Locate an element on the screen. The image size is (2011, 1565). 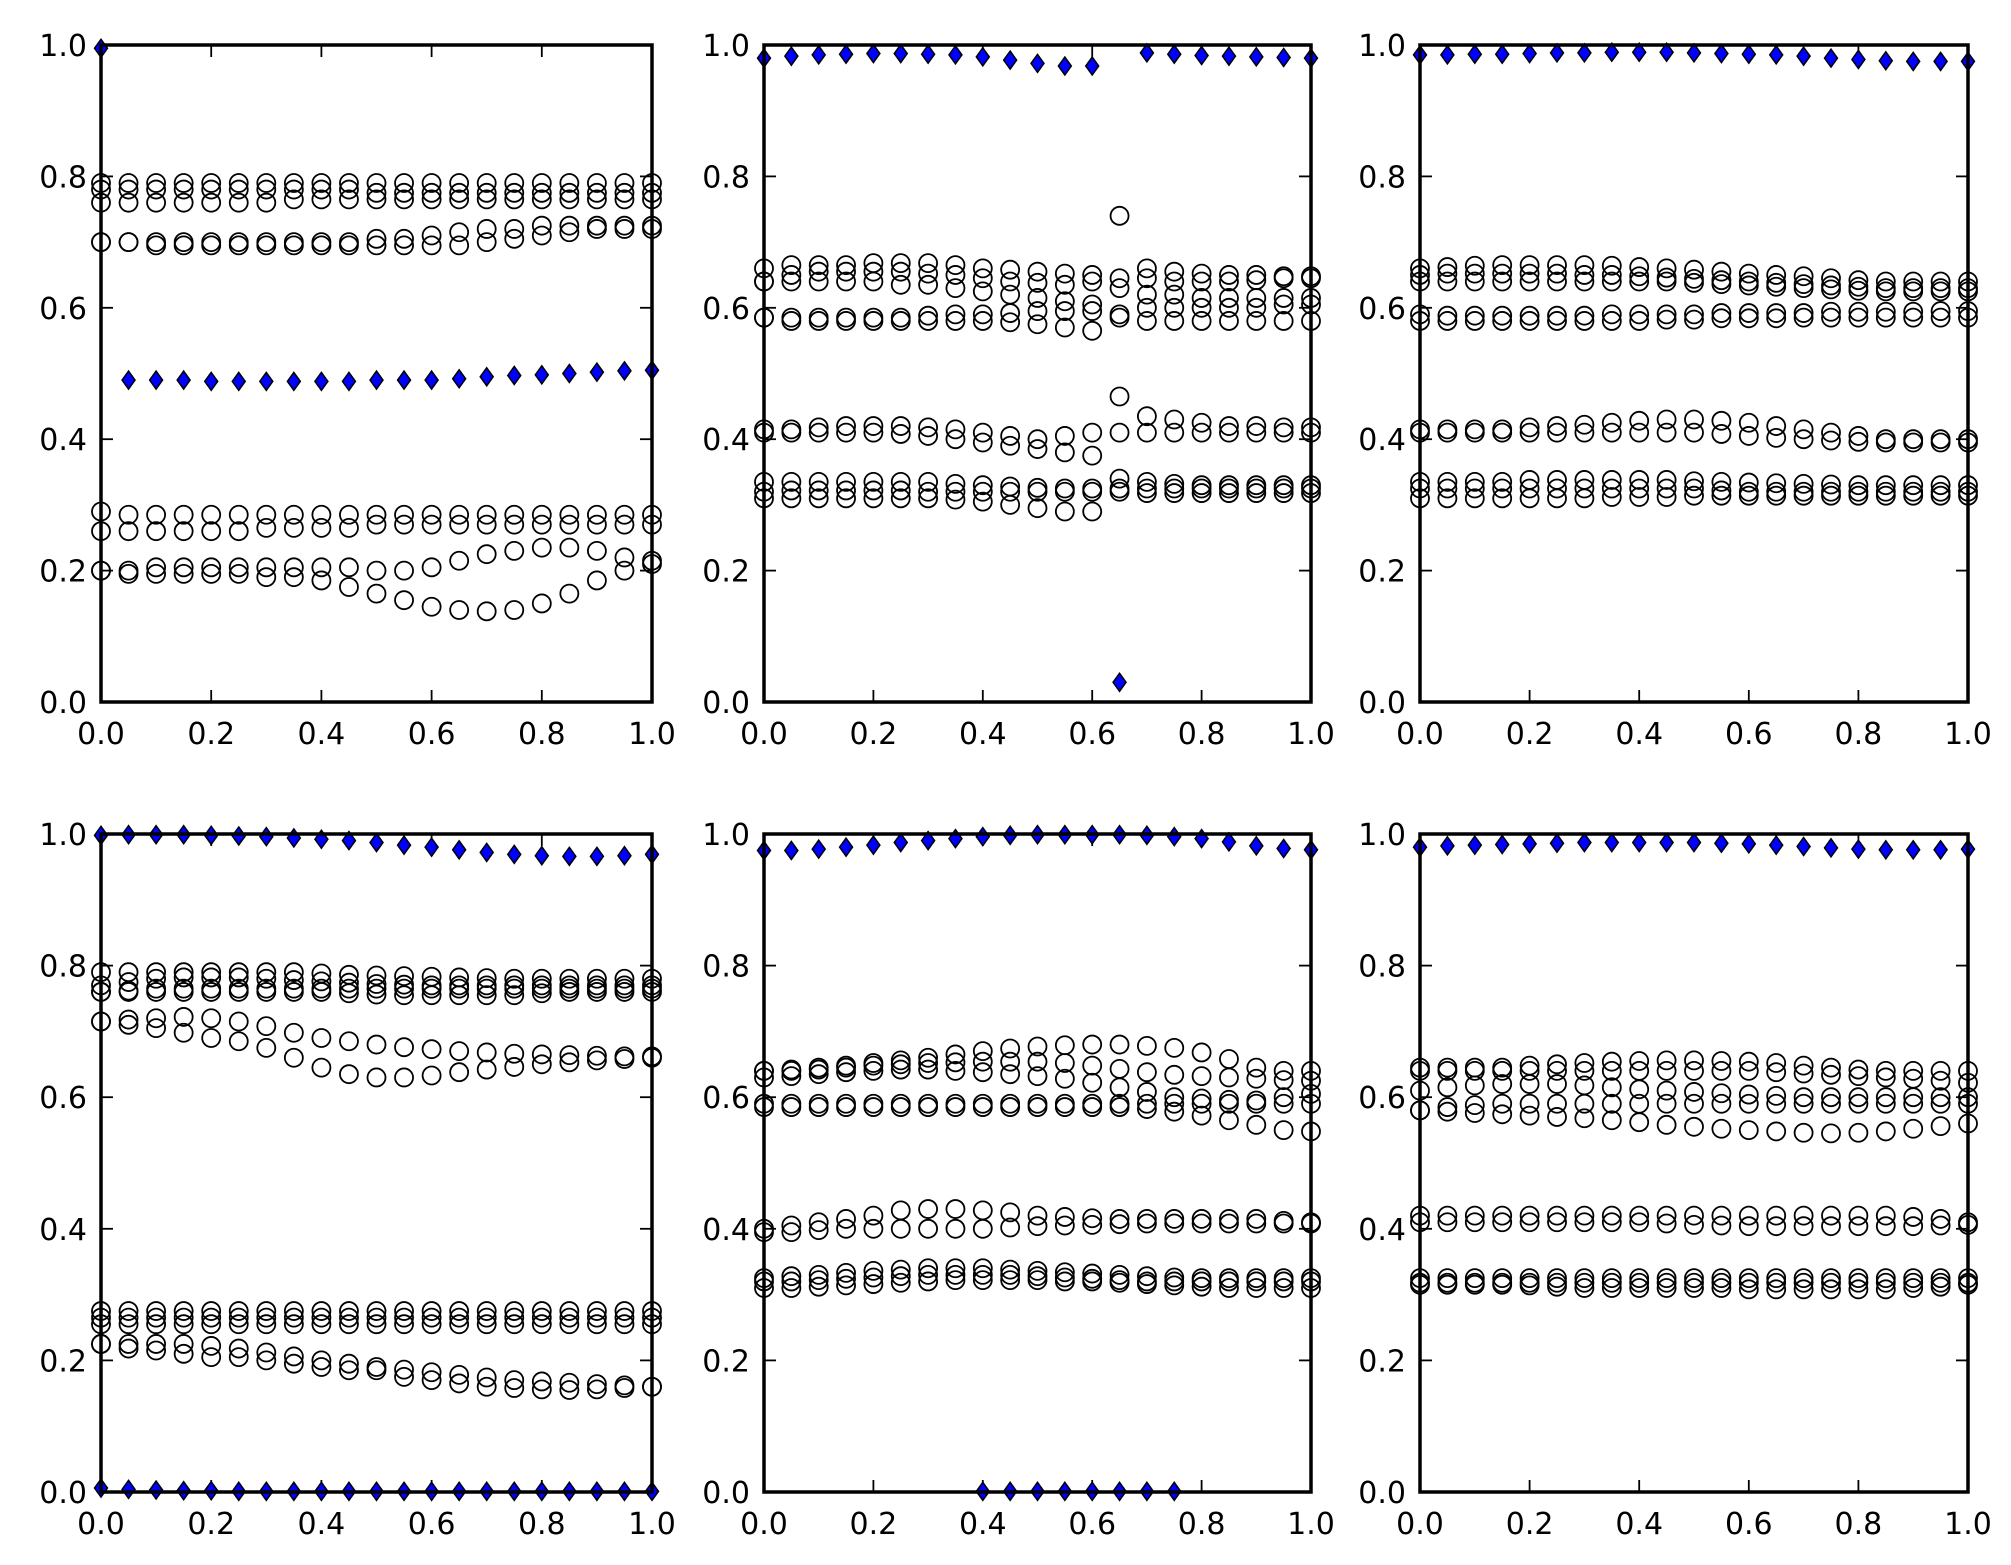
y-tick-label: 1.0 is located at coordinates (726, 46).